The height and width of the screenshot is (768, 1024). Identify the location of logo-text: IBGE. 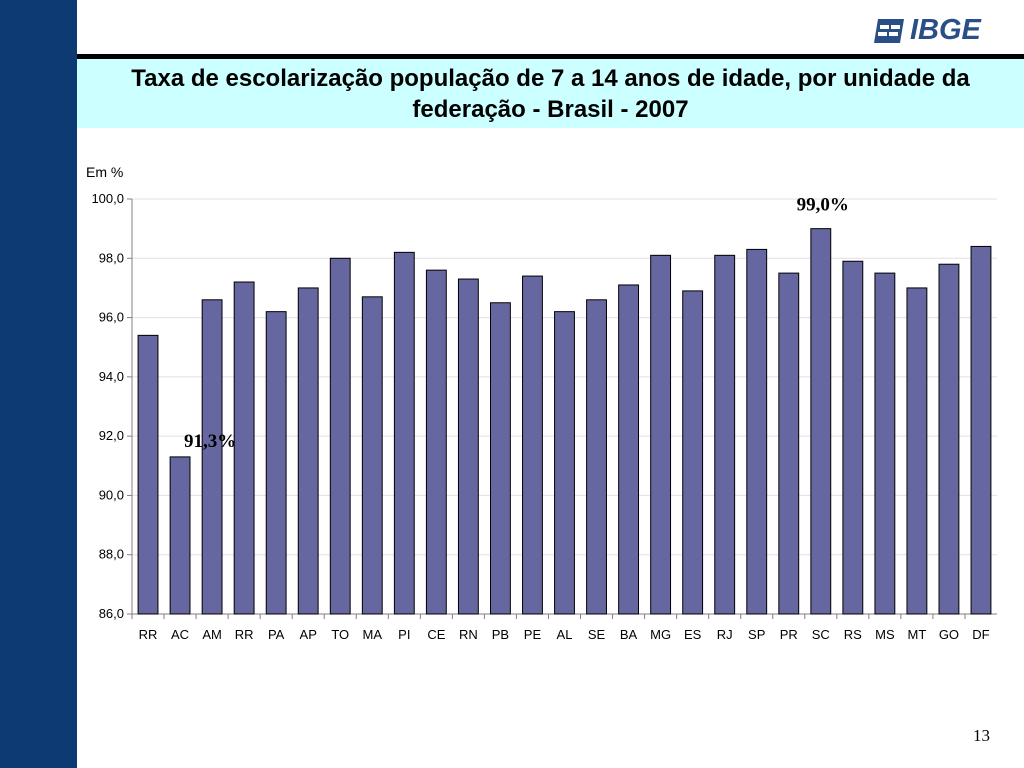
(945, 30).